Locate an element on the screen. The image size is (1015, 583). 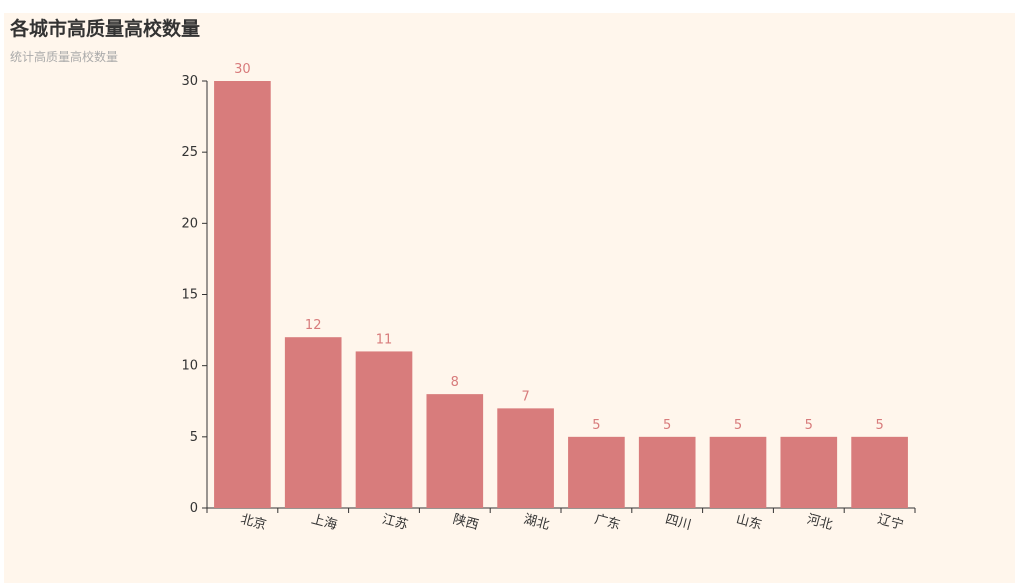
data-label-7: 5 is located at coordinates (738, 425).